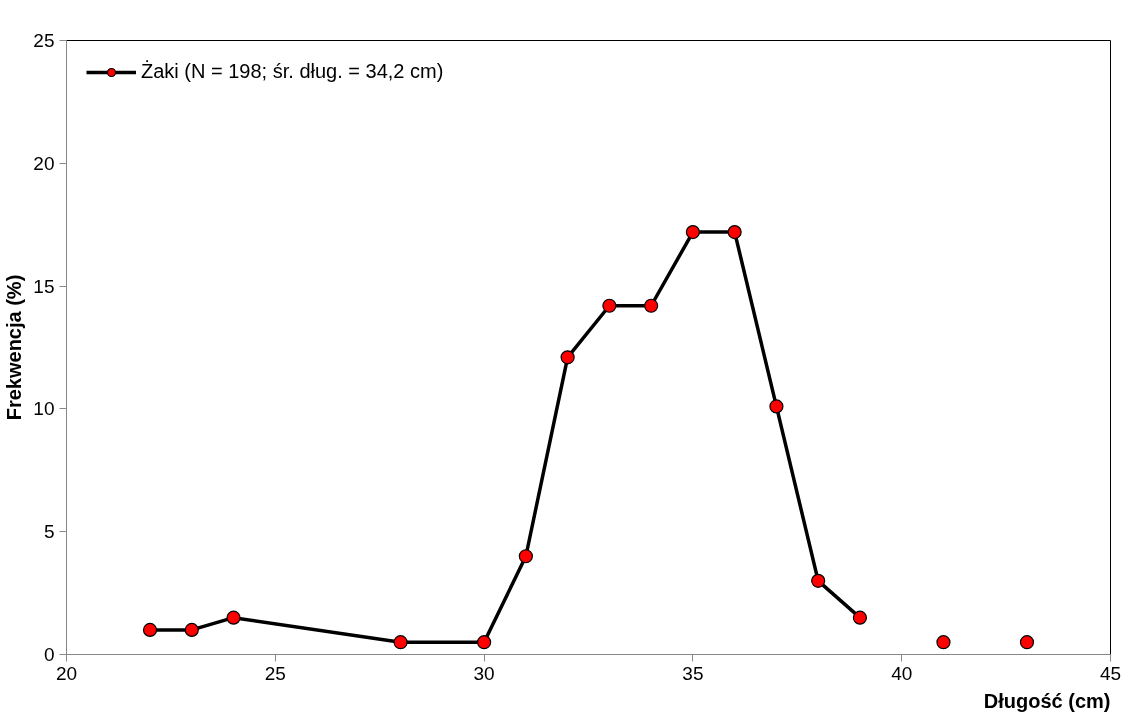  Describe the element at coordinates (1110, 673) in the screenshot. I see `x-tick-label: 45` at that location.